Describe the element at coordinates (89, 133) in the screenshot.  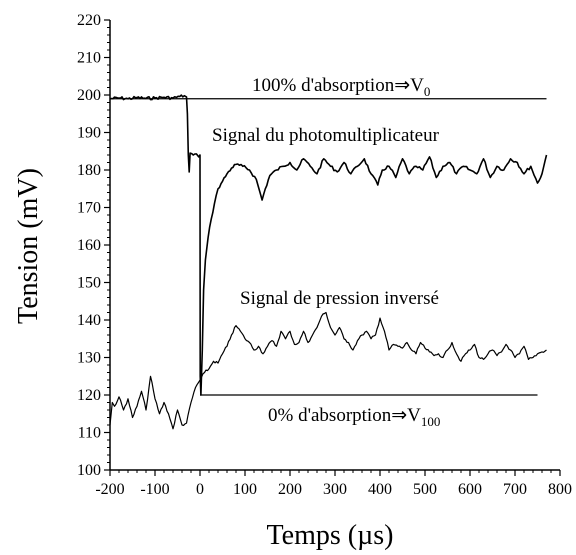
I see `y-tick-label: 190` at that location.